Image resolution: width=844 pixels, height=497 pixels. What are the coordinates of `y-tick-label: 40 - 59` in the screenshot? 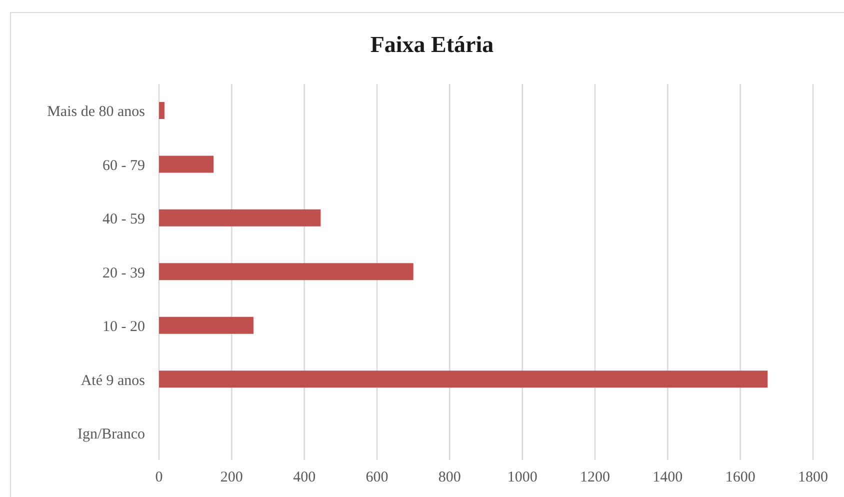 It's located at (123, 220).